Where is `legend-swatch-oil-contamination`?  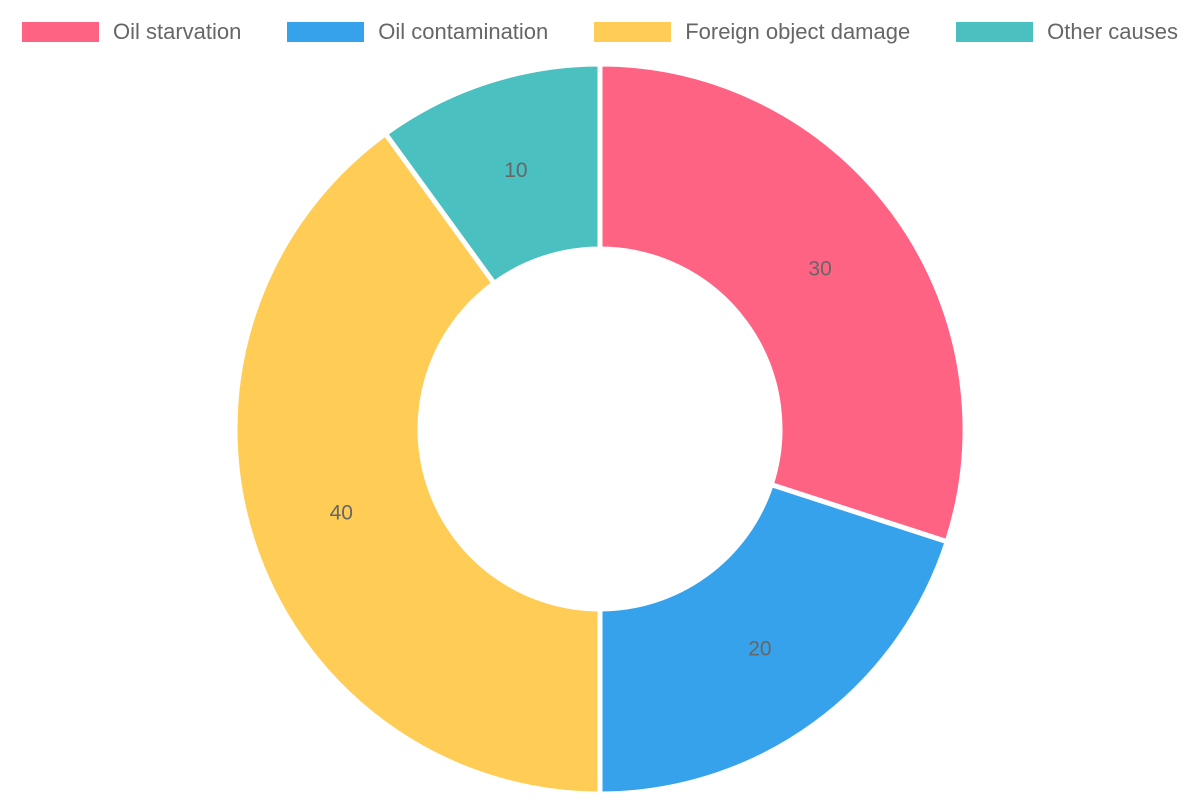
legend-swatch-oil-contamination is located at coordinates (326, 32).